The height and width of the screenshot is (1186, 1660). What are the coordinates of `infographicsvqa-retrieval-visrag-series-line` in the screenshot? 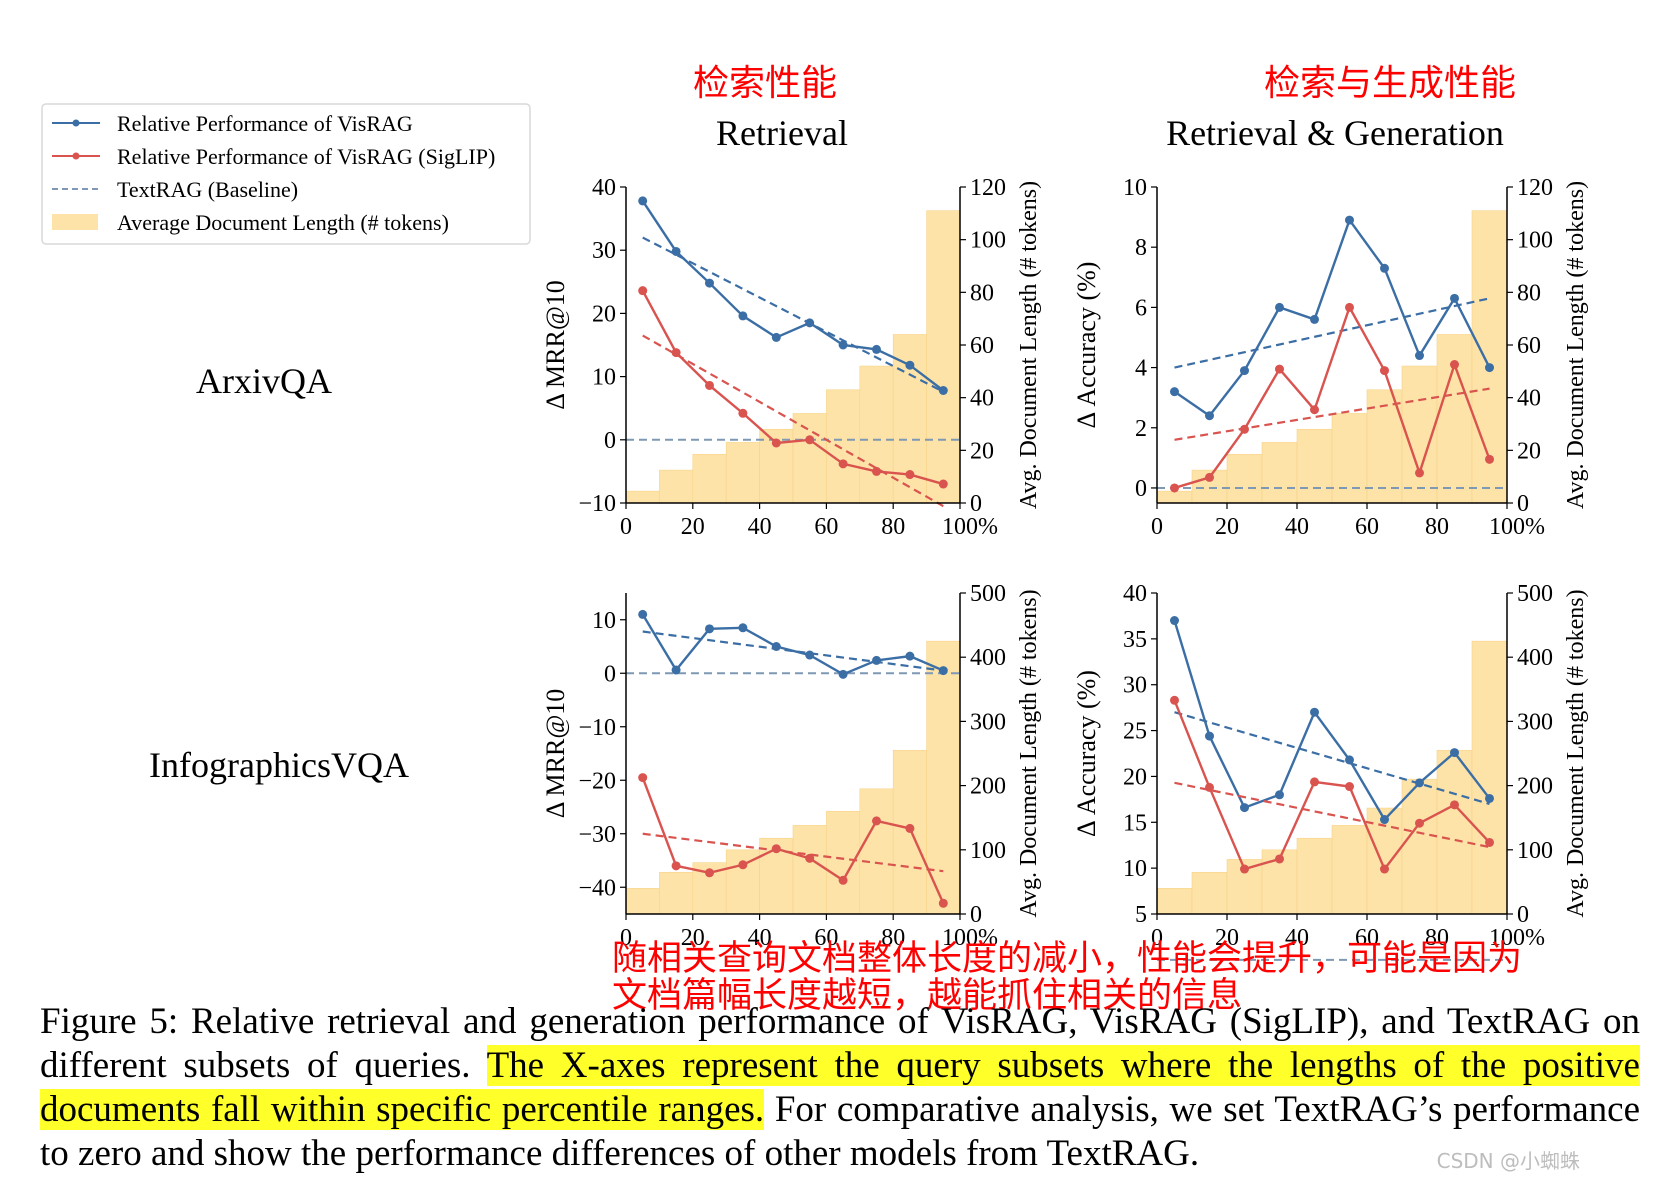 It's located at (792, 644).